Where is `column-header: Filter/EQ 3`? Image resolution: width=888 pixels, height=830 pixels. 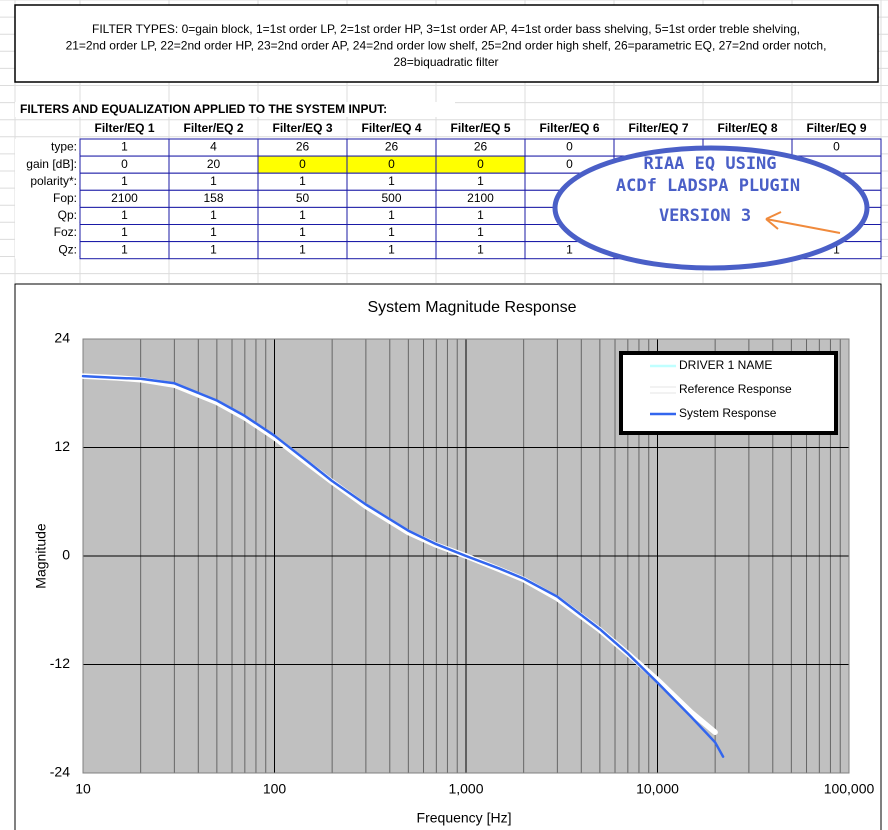
column-header: Filter/EQ 3 is located at coordinates (302, 128).